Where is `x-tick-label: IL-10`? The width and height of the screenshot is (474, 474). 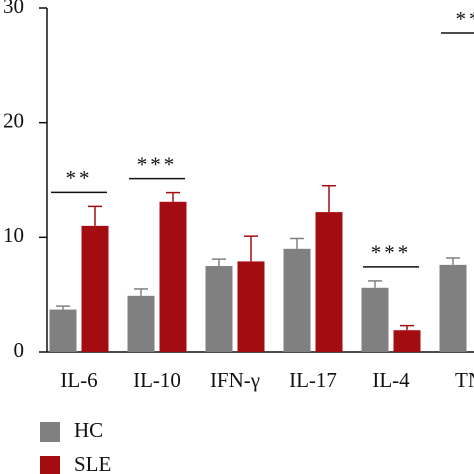 x-tick-label: IL-10 is located at coordinates (157, 380).